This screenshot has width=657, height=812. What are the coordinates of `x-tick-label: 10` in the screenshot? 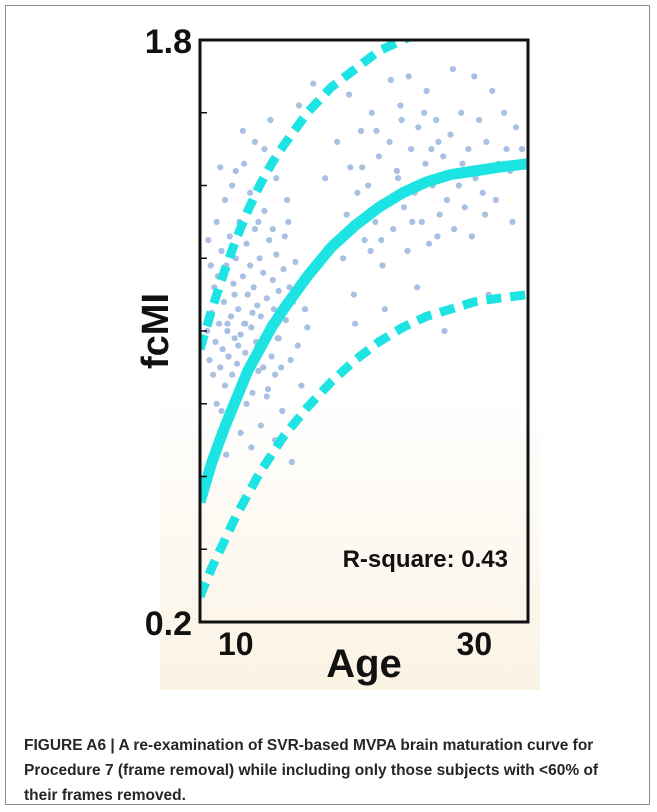 It's located at (236, 644).